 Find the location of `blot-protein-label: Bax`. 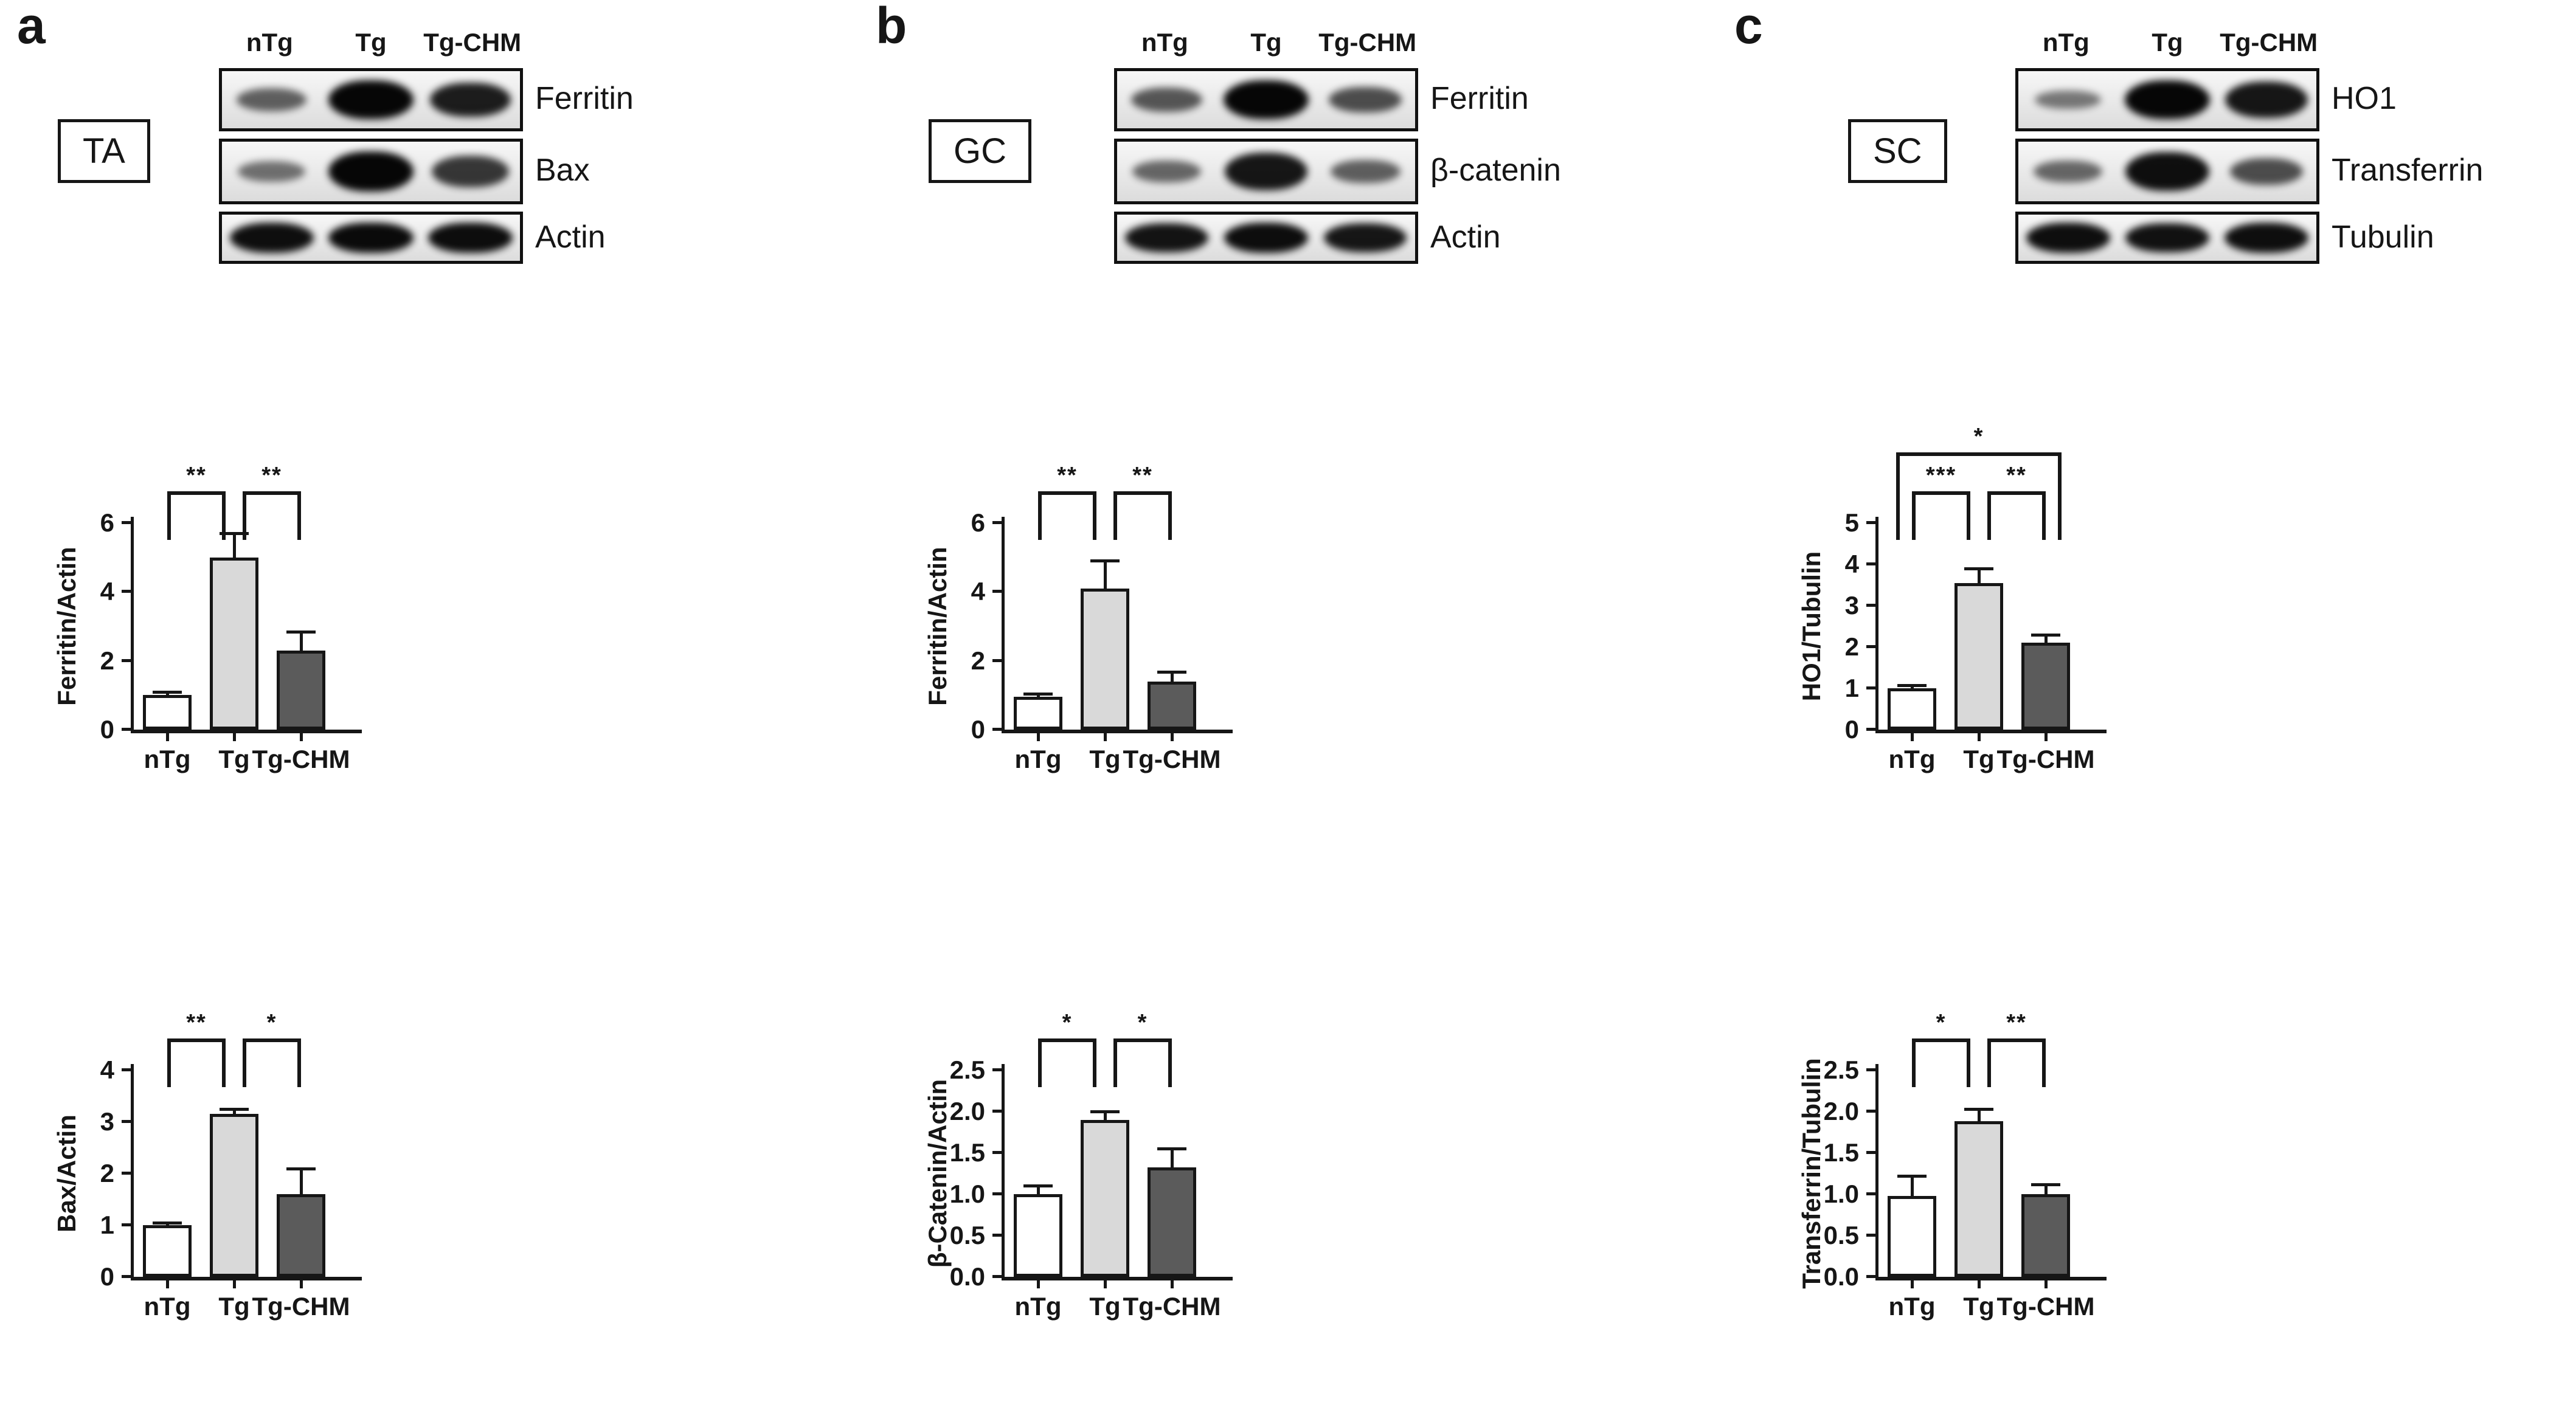

blot-protein-label: Bax is located at coordinates (562, 170).